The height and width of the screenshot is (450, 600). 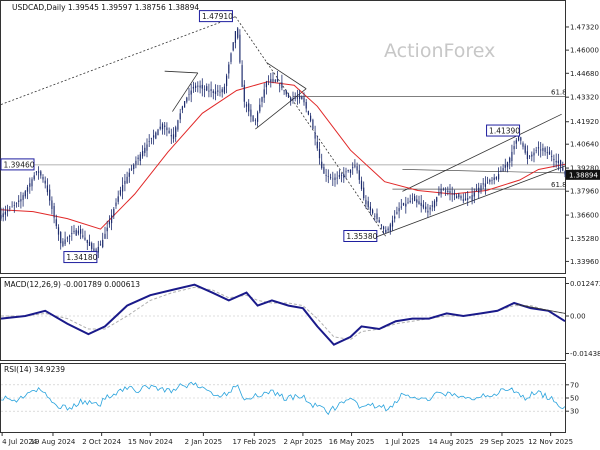 What do you see at coordinates (484, 171) in the screenshot?
I see `channel-mid-line` at bounding box center [484, 171].